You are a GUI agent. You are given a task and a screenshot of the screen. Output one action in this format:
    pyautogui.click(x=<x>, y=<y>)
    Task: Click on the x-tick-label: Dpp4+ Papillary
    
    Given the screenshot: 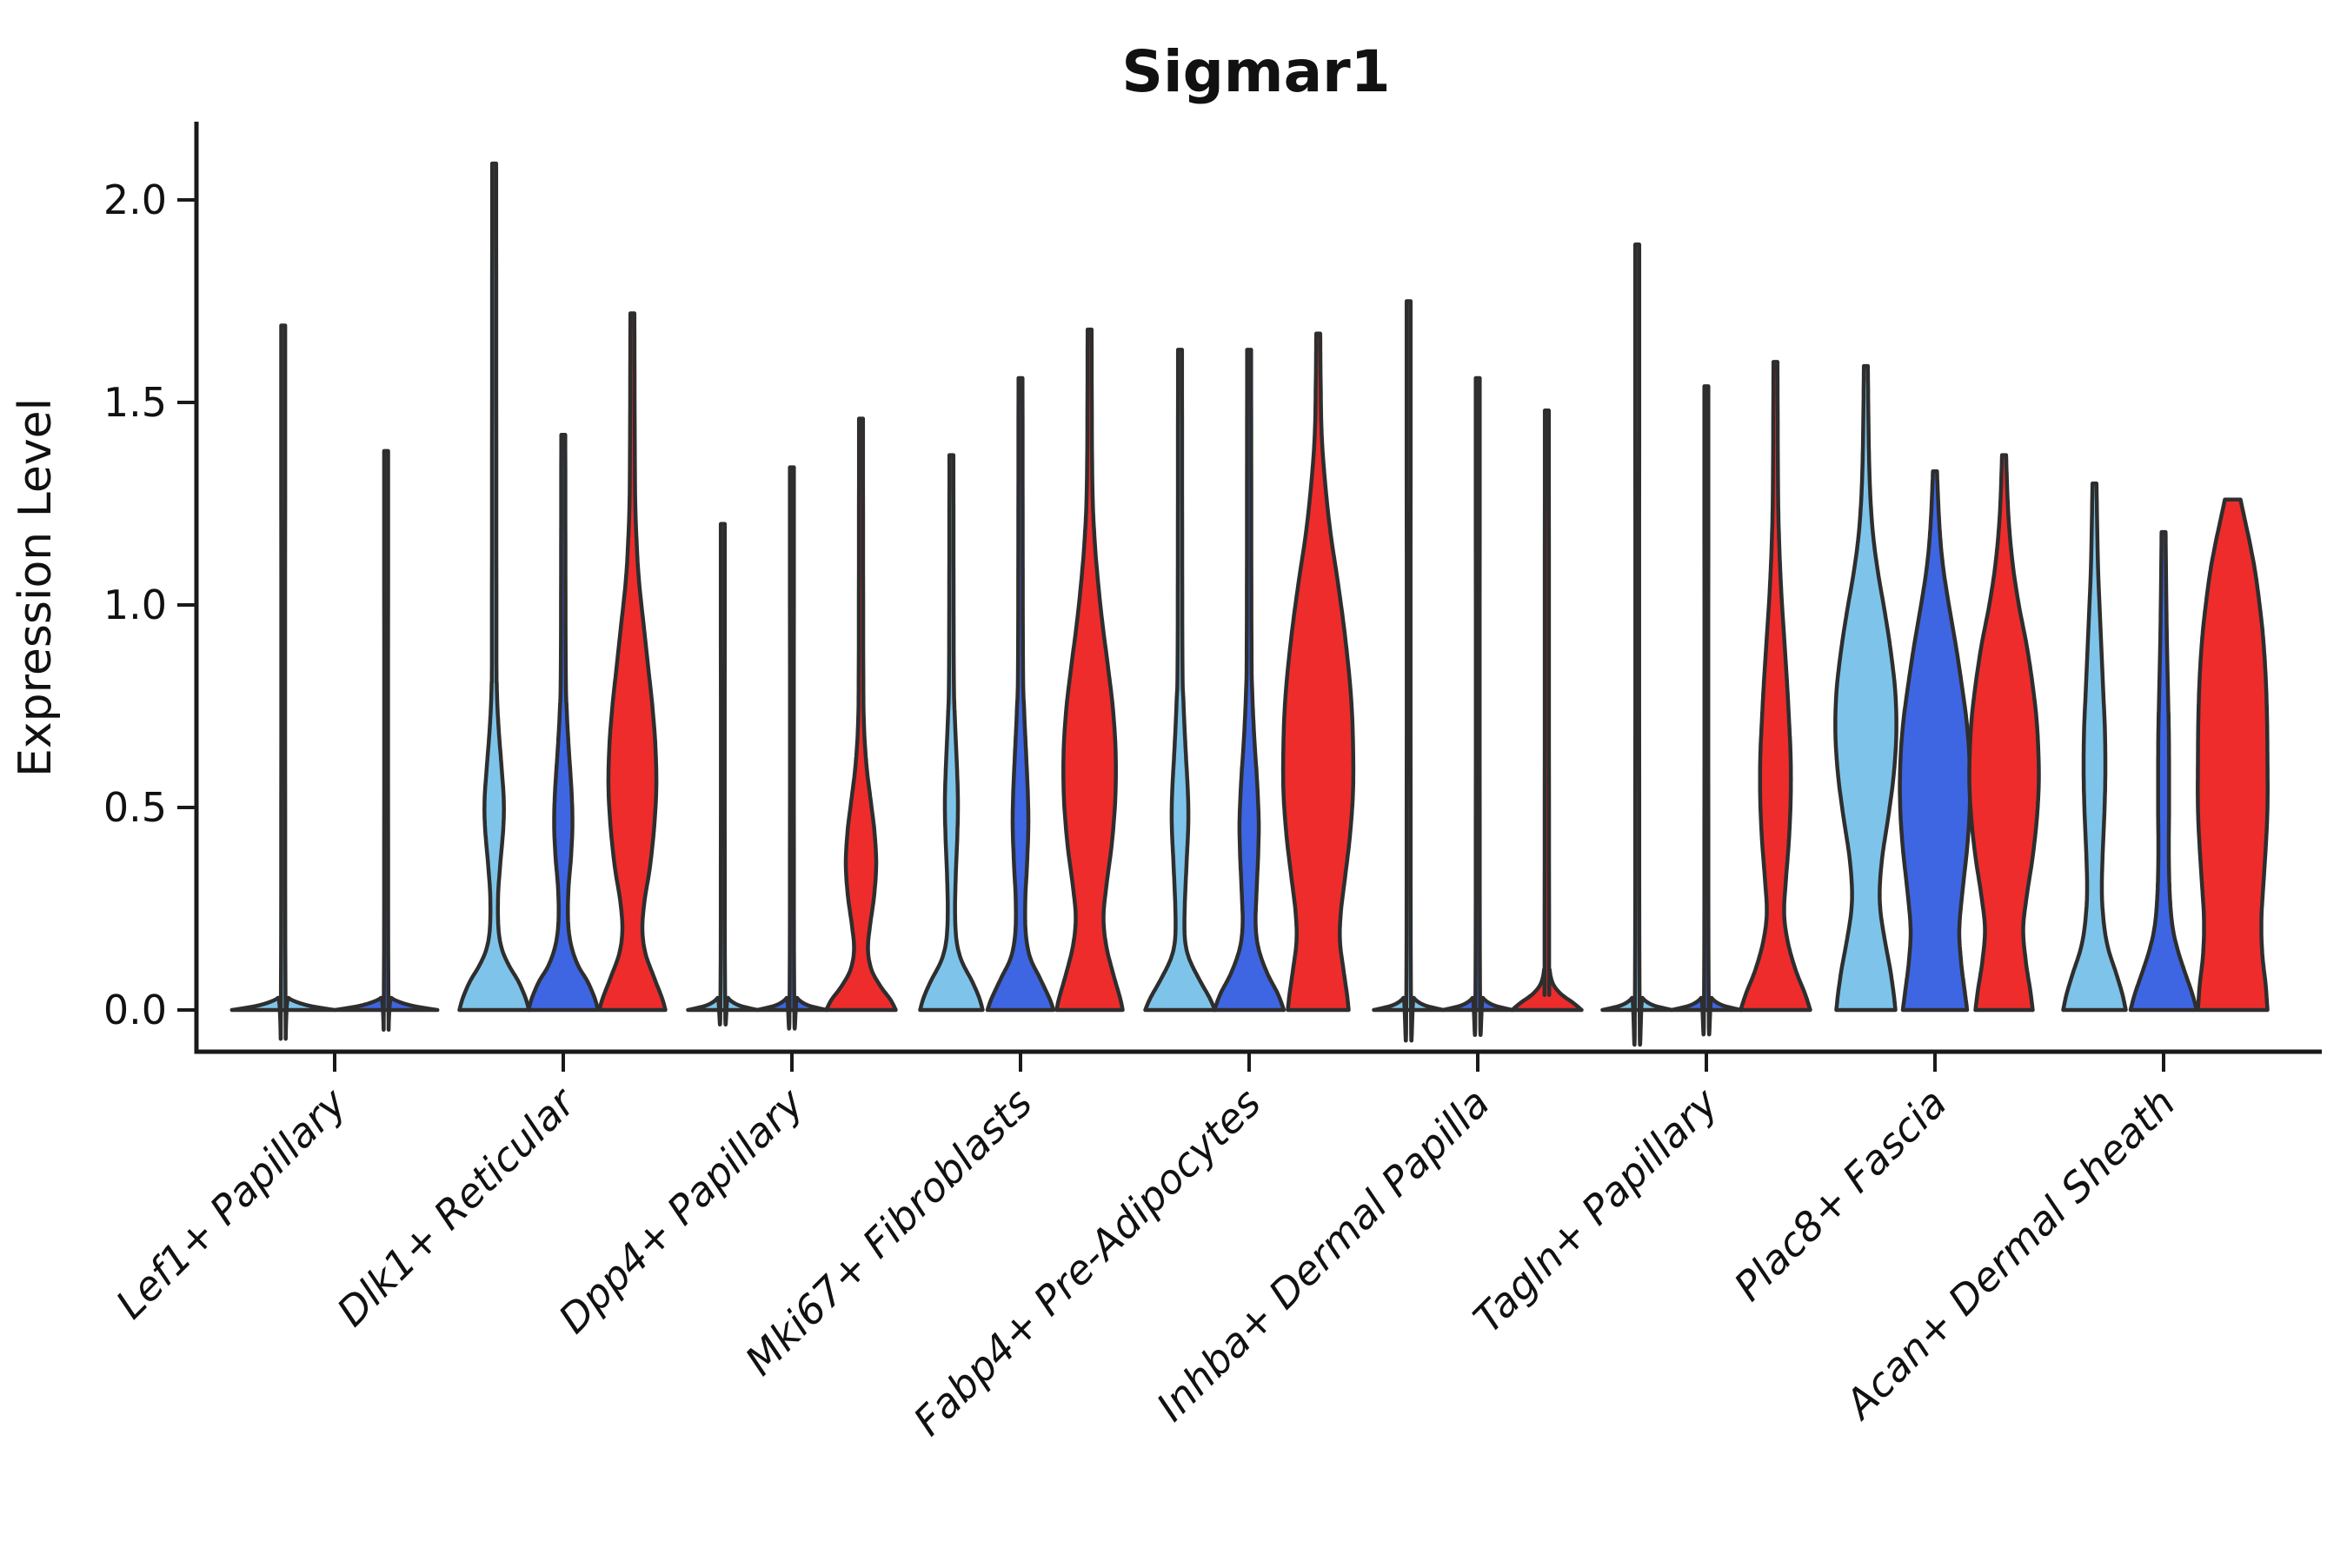 What is the action you would take?
    pyautogui.click(x=681, y=1210)
    